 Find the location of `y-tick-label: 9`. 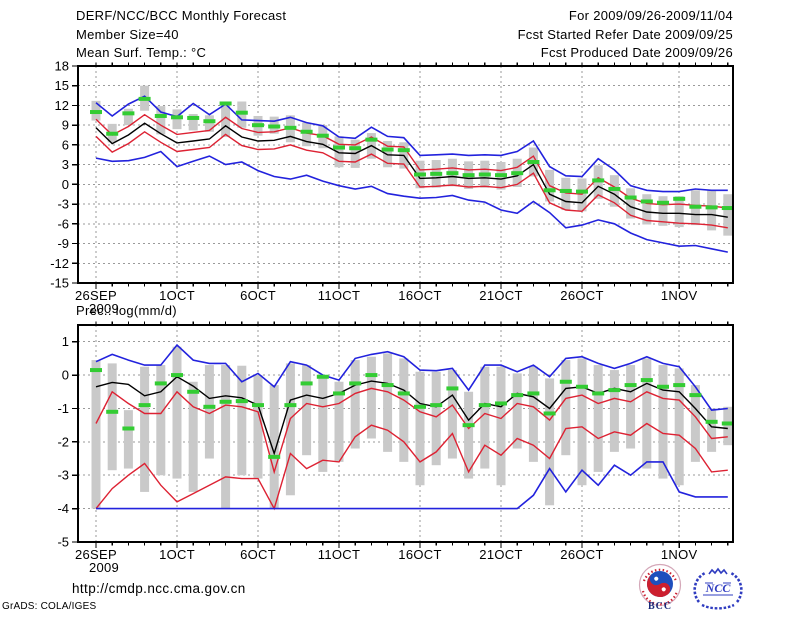

y-tick-label: 9 is located at coordinates (65, 125).